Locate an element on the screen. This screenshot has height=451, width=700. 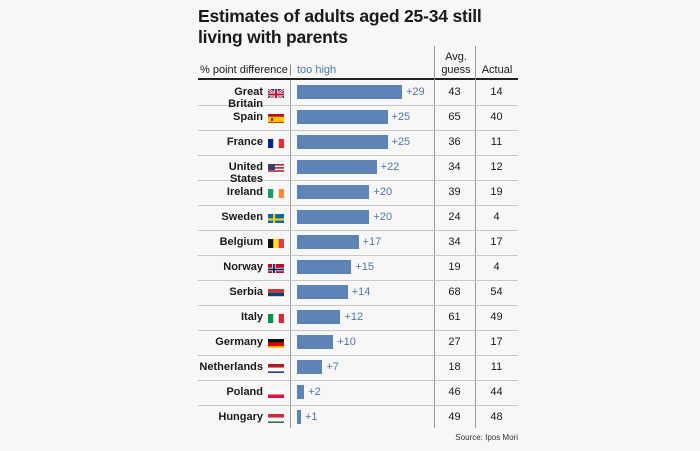
column-divider-bars is located at coordinates (290, 254).